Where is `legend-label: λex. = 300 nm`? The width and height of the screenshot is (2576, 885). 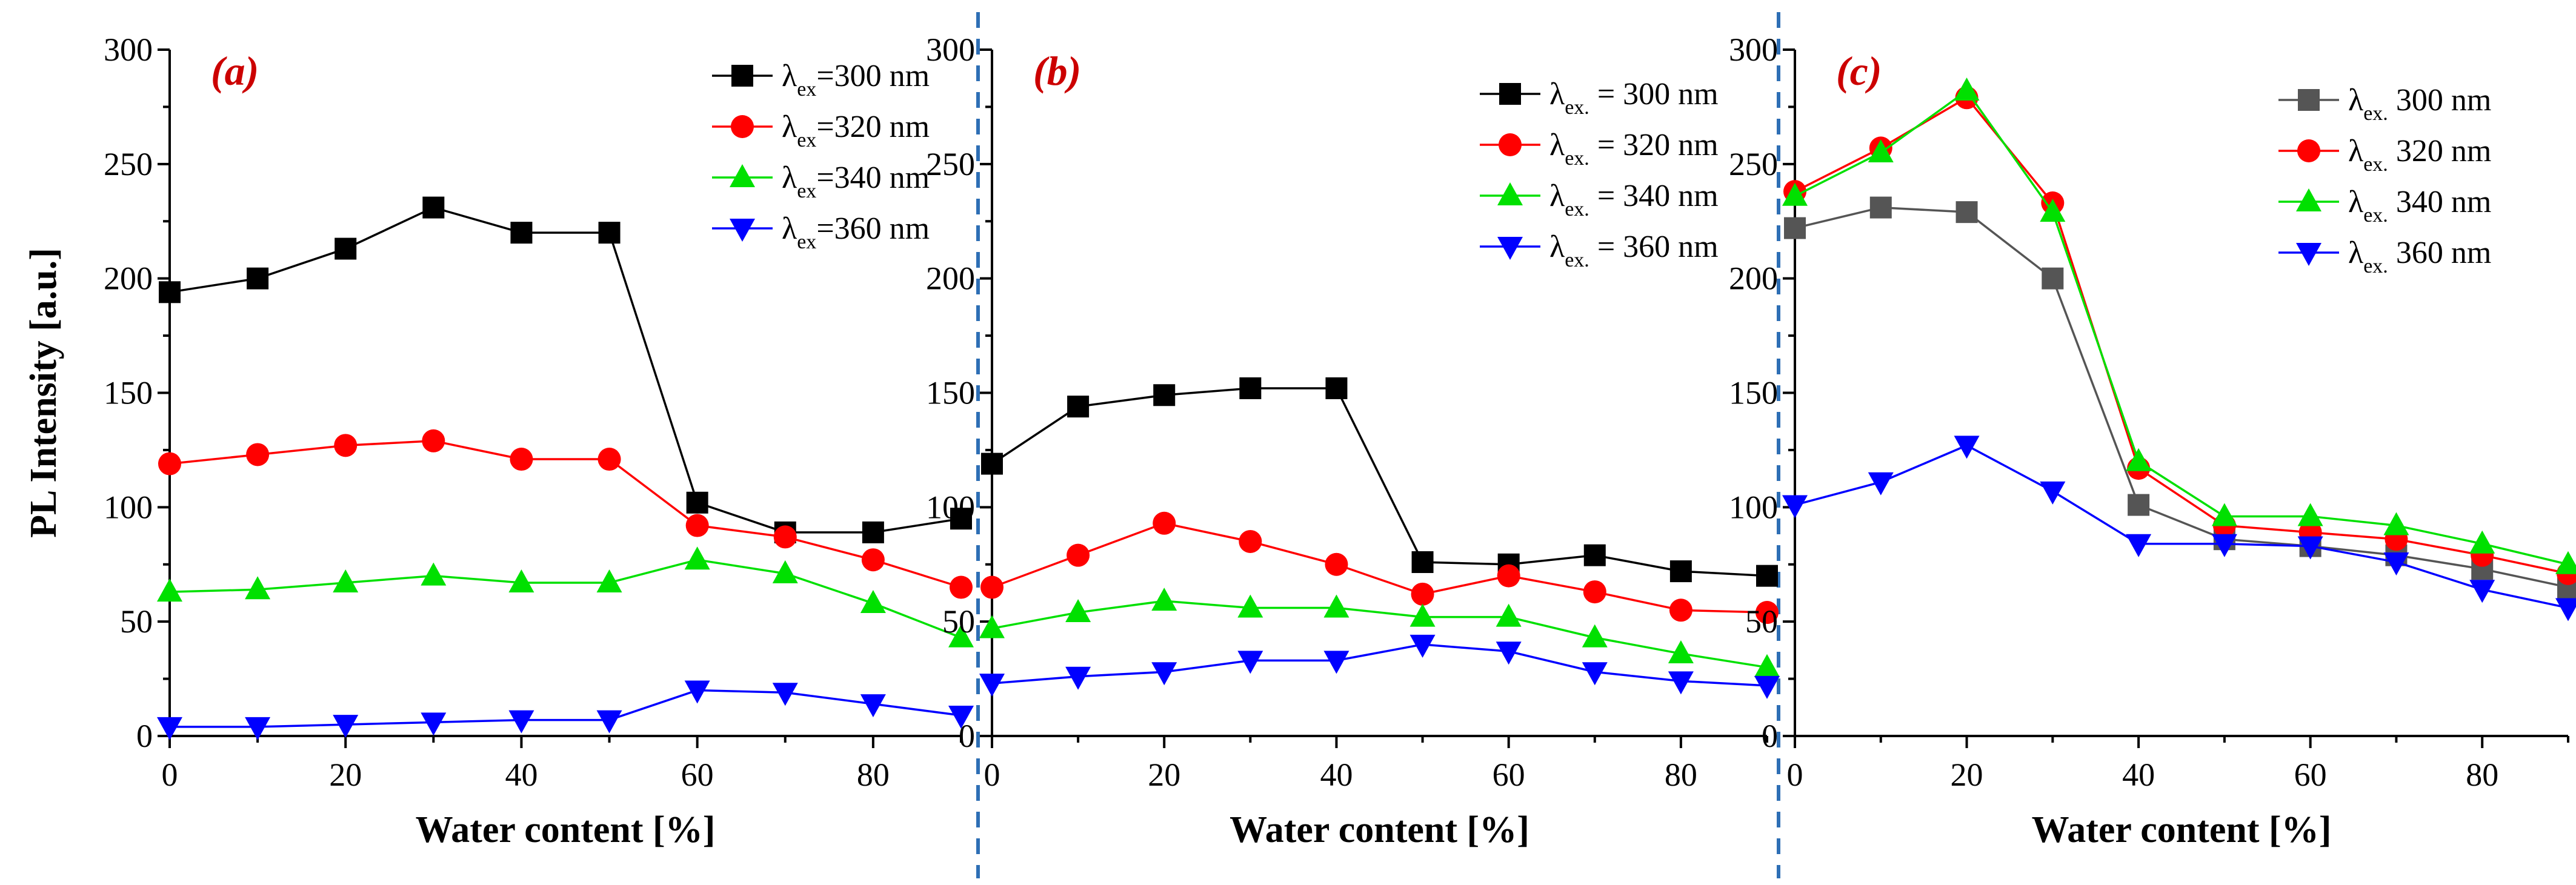 legend-label: λex. = 300 nm is located at coordinates (1634, 98).